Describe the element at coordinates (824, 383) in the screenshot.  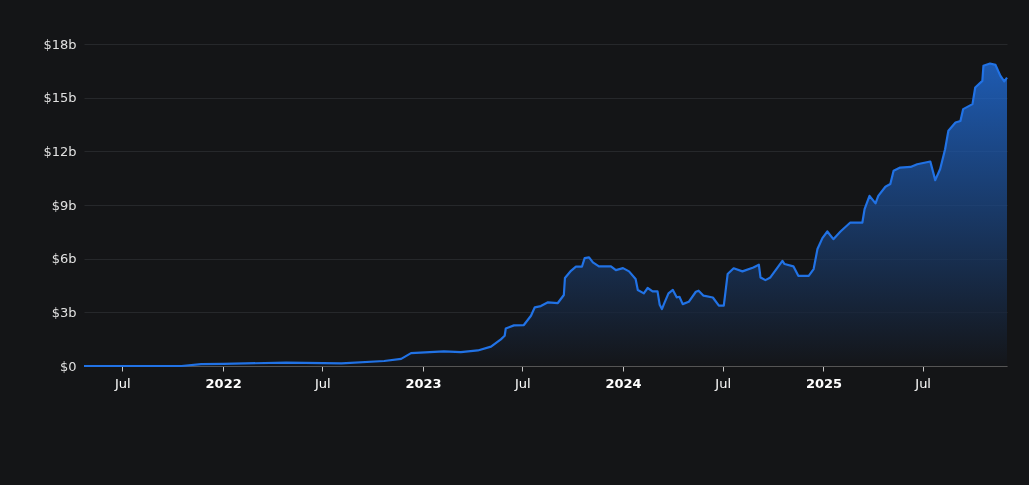
I see `x-tick-label: 2025` at that location.